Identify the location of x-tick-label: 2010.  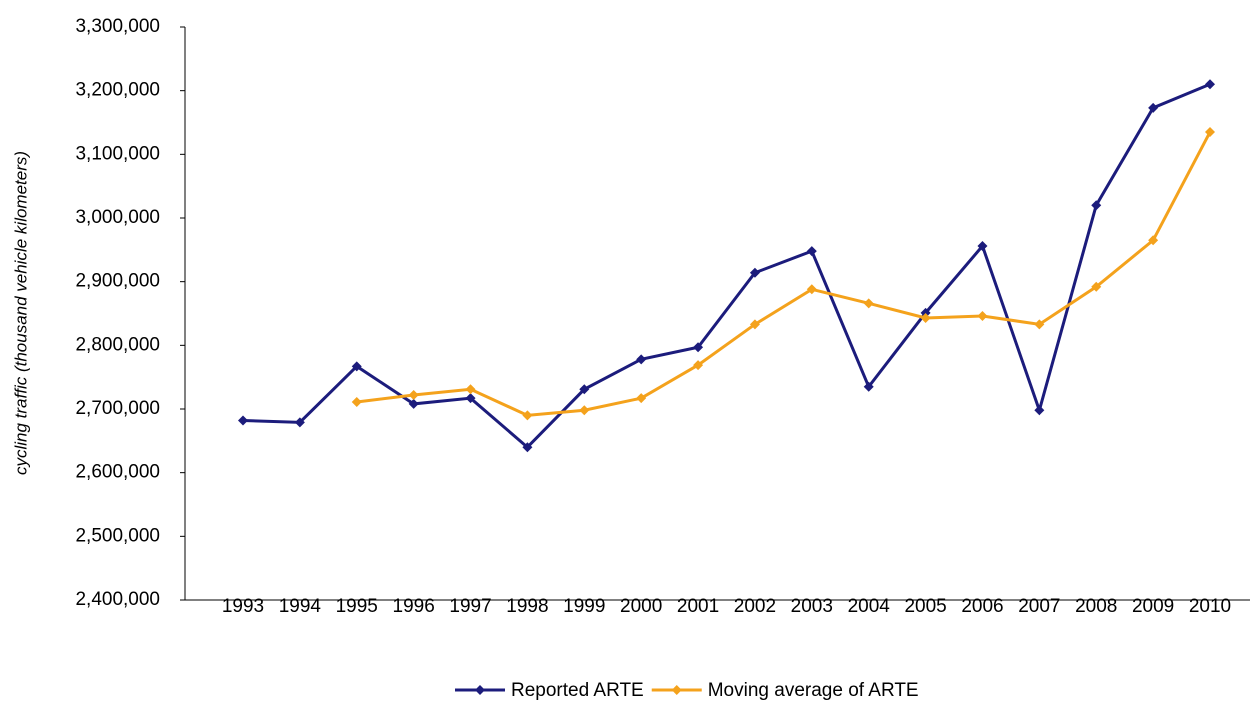
(1210, 606).